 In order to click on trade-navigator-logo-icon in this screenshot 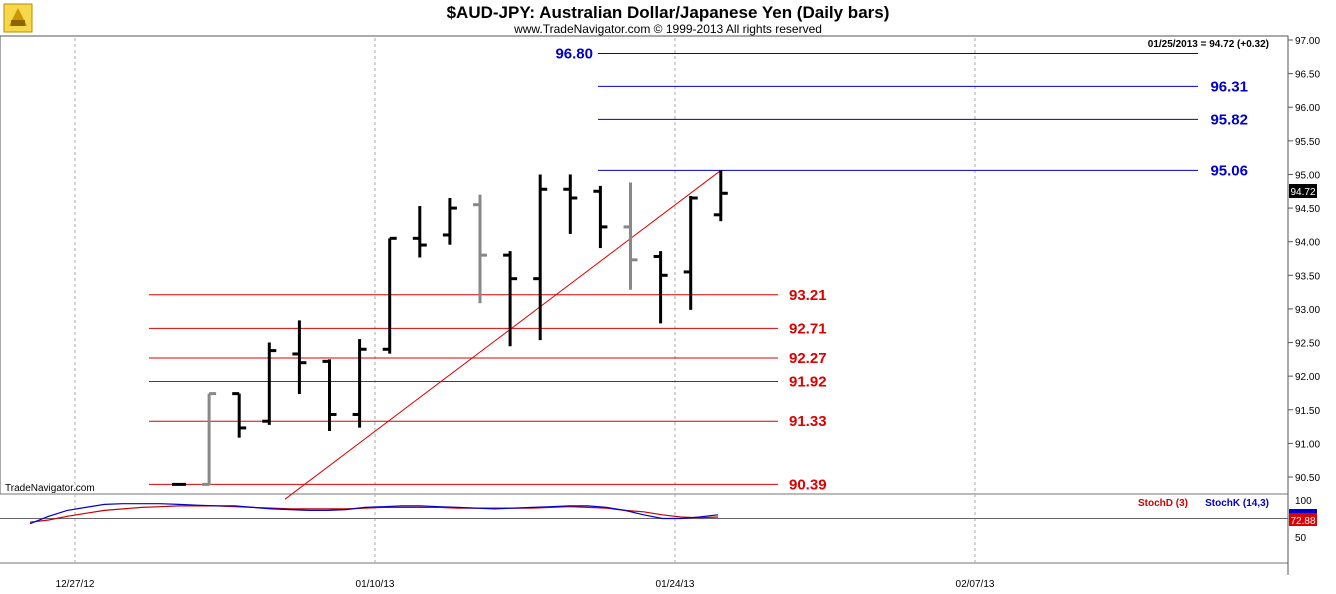, I will do `click(18, 18)`.